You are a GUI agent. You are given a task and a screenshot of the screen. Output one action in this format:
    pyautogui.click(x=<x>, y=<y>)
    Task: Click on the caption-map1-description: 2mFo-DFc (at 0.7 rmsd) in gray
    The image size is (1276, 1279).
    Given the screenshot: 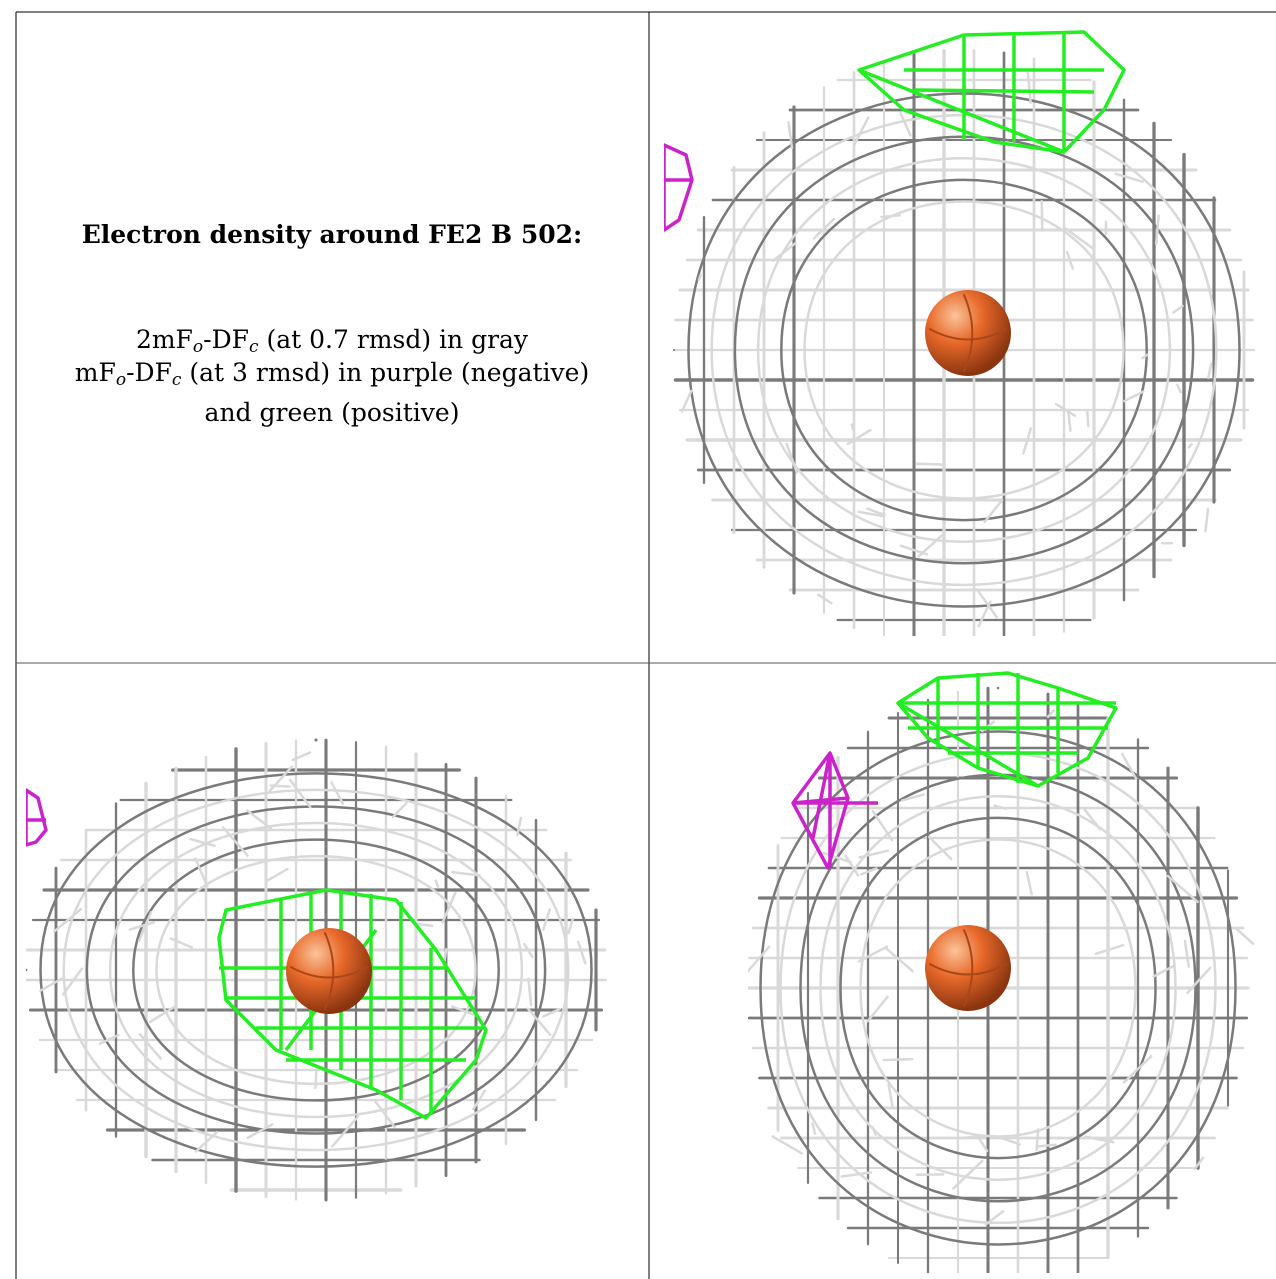 What is the action you would take?
    pyautogui.click(x=332, y=341)
    